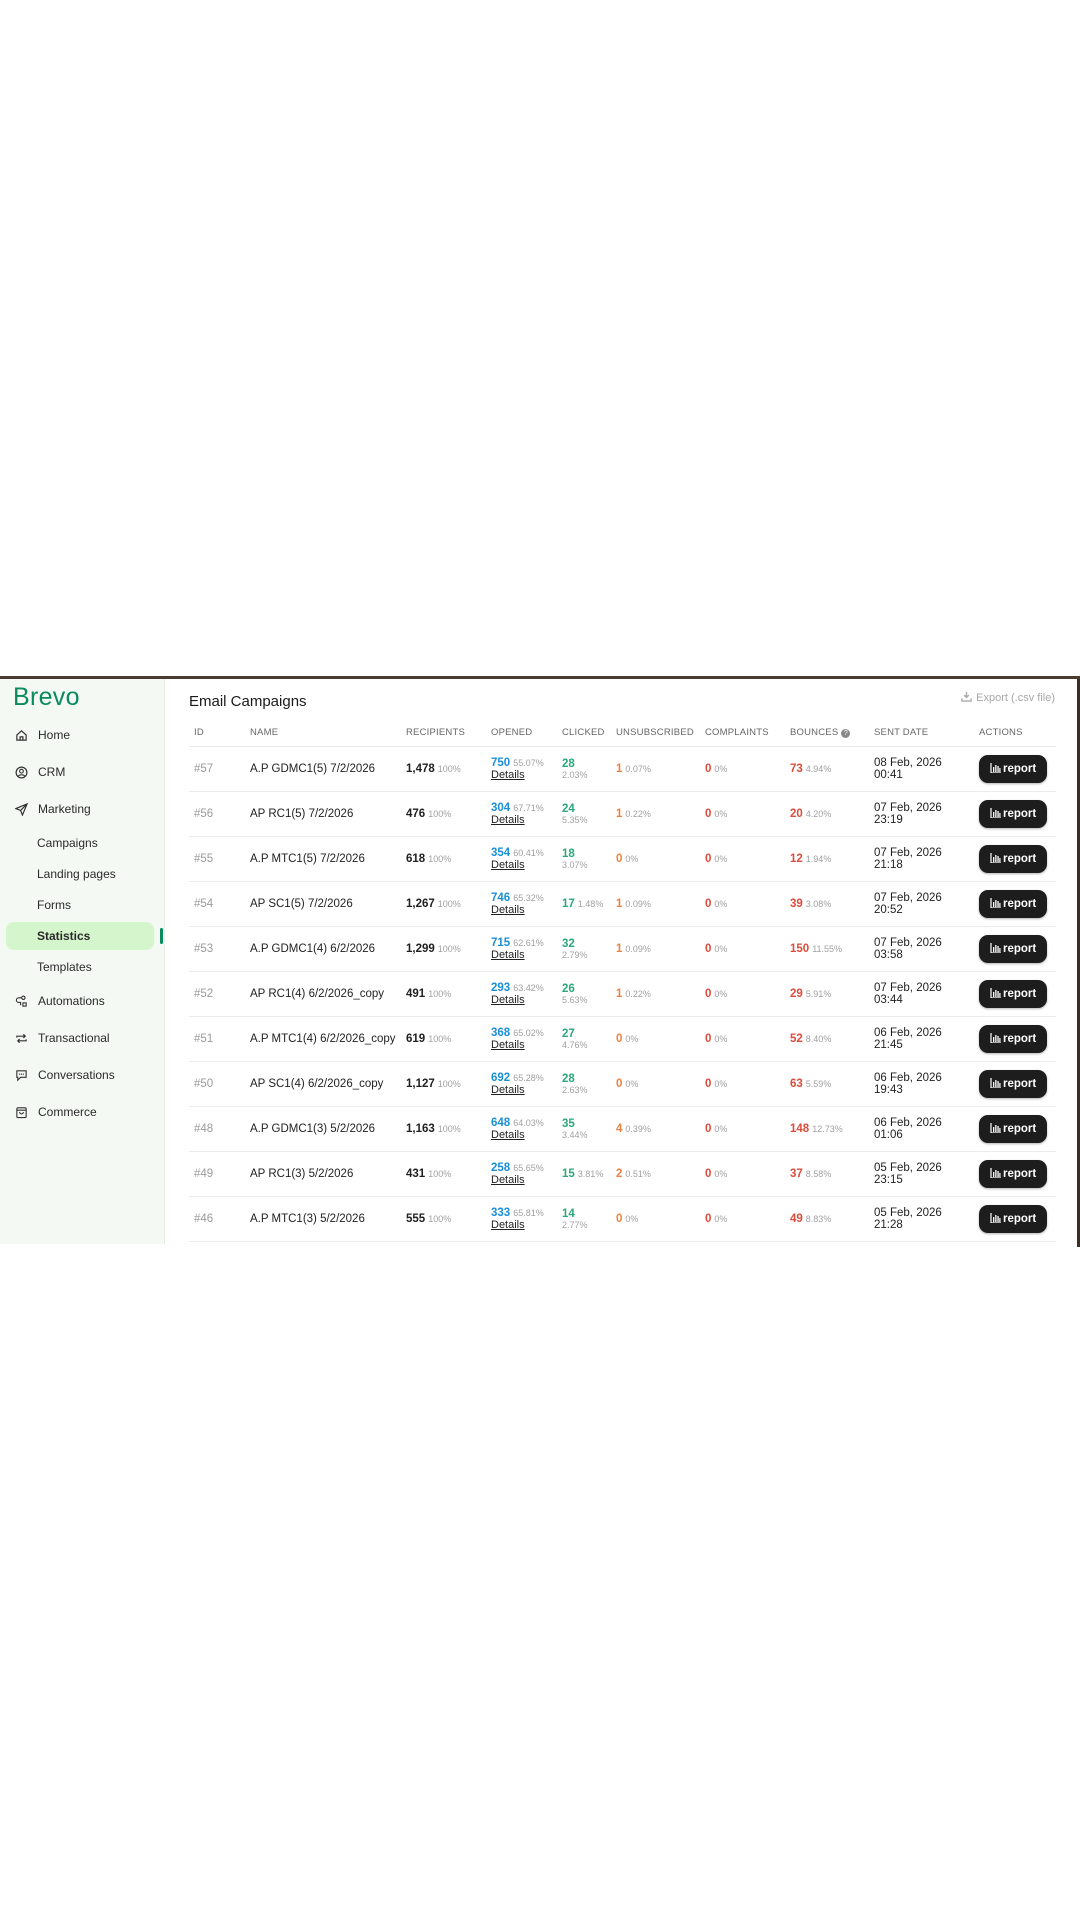  Describe the element at coordinates (846, 733) in the screenshot. I see `help-icon: ?` at that location.